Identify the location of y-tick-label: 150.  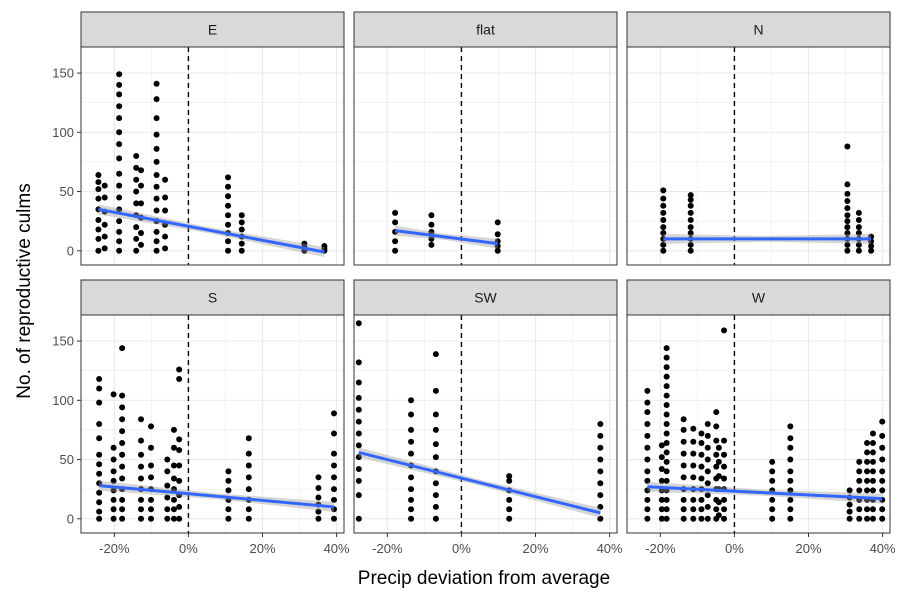
(63, 341).